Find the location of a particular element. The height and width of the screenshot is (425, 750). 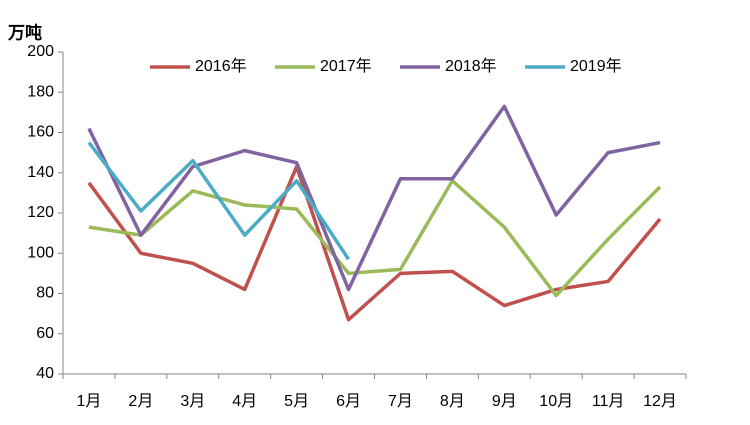

y-axis-label: 万吨 is located at coordinates (24, 32).